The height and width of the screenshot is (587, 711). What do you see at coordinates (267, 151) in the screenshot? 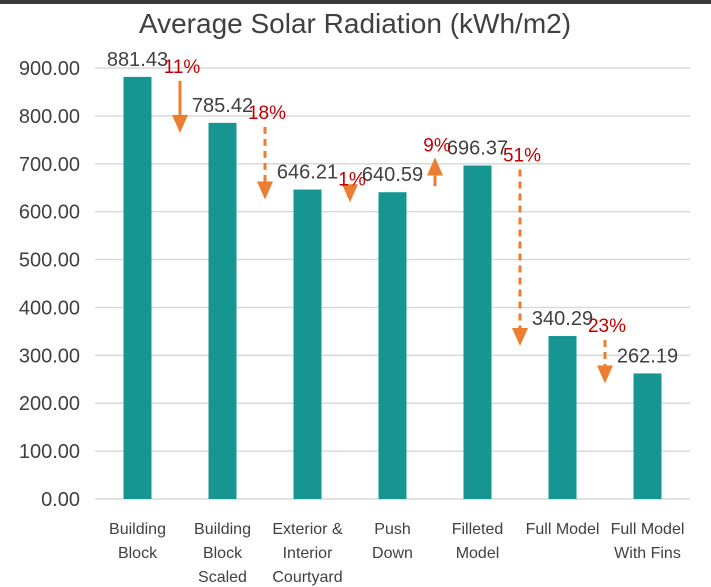
I see `change-annotation: 18%` at bounding box center [267, 151].